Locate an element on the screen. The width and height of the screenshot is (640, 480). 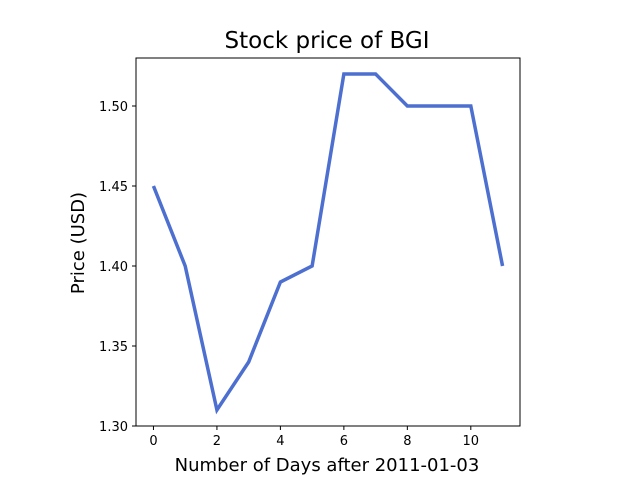
y-axis-label: Price (USD) is located at coordinates (78, 243).